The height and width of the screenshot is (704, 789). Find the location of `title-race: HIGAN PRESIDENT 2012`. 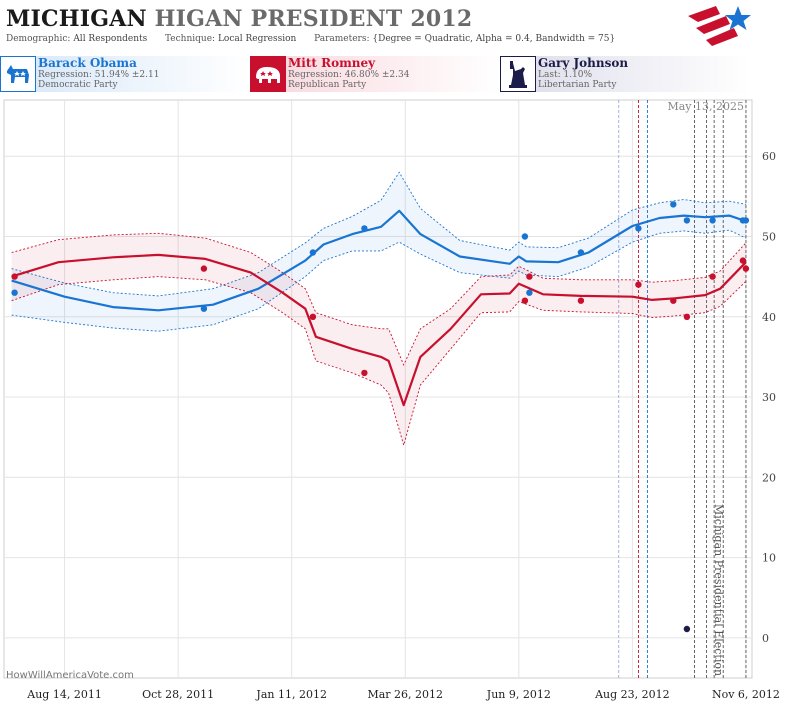

title-race: HIGAN PRESIDENT 2012 is located at coordinates (313, 19).